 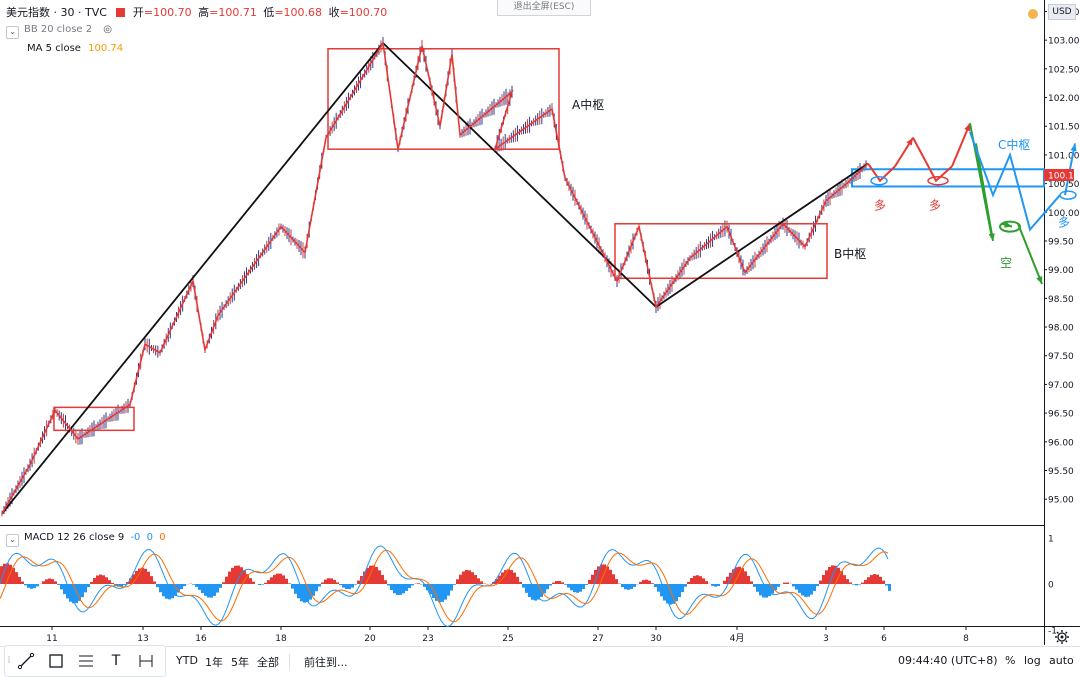 I want to click on annotation-label: 空, so click(x=1006, y=263).